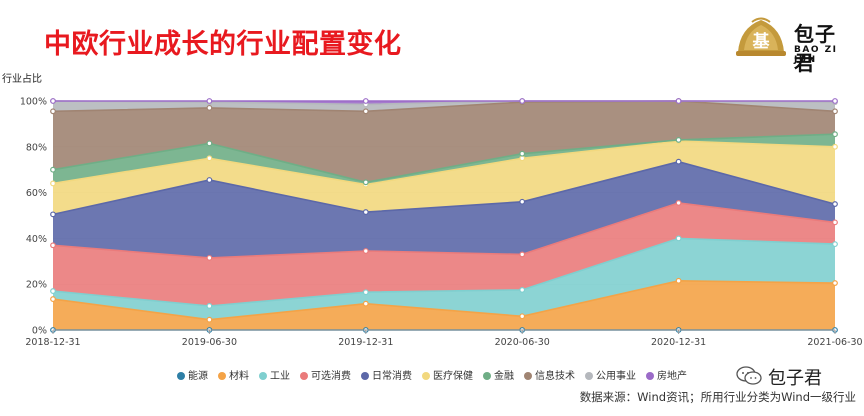 The height and width of the screenshot is (416, 864). I want to click on series-line-金融, so click(444, 158).